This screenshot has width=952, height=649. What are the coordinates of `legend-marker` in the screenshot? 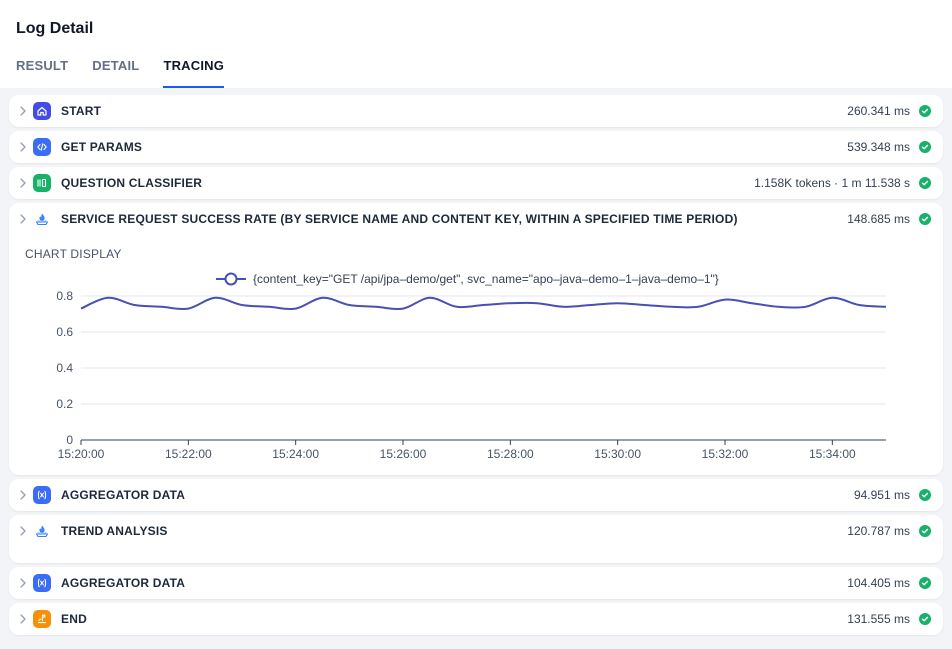 It's located at (231, 279).